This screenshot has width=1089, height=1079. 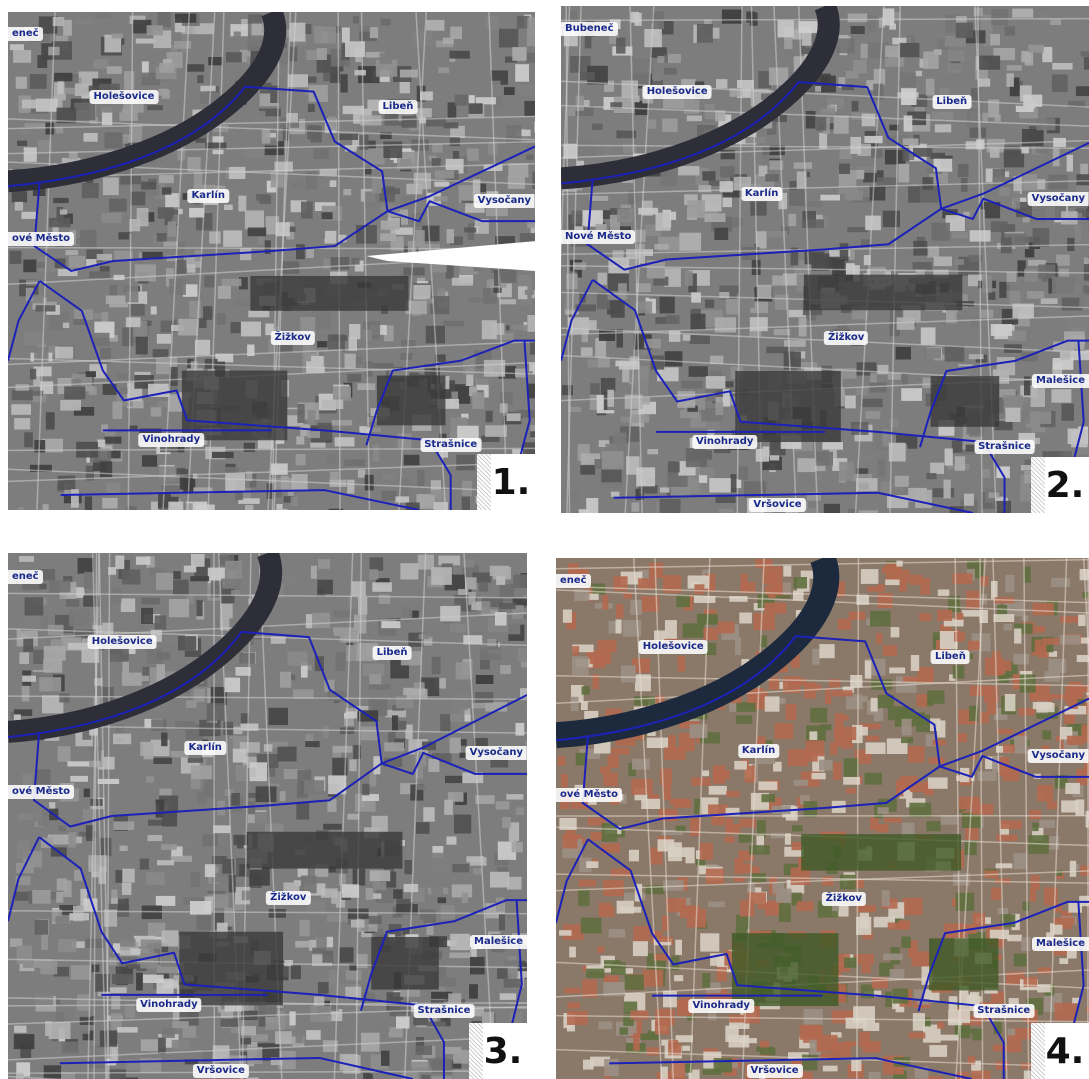 What do you see at coordinates (598, 236) in the screenshot?
I see `district-label-nove-mesto: Nové Město` at bounding box center [598, 236].